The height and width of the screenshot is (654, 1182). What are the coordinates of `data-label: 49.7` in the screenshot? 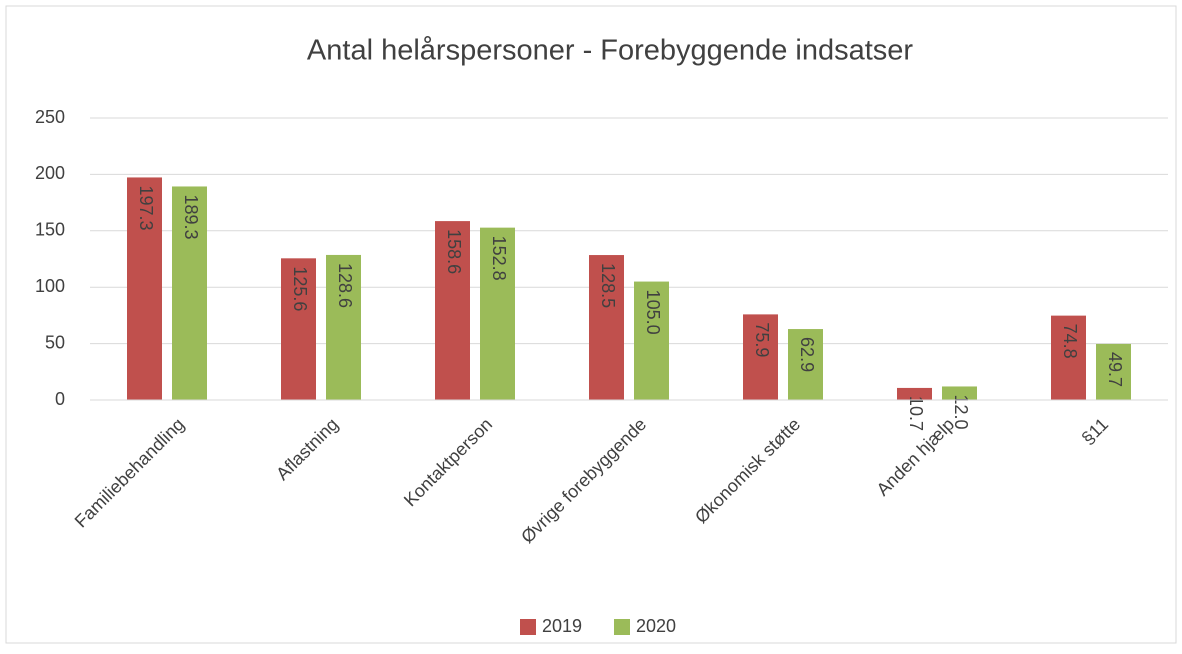 It's located at (1115, 369).